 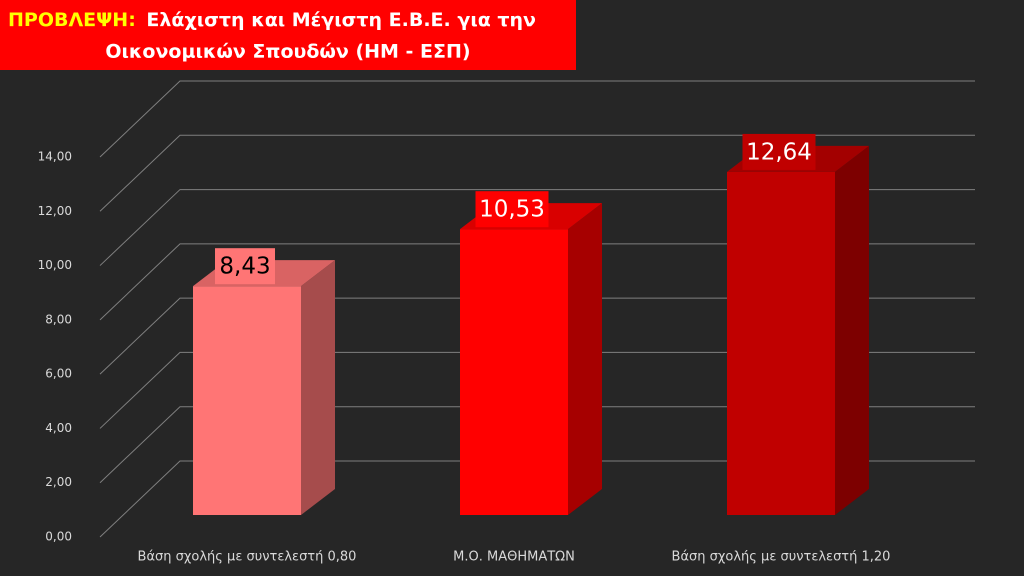 I want to click on y-tick-label: 14,00, so click(x=55, y=157).